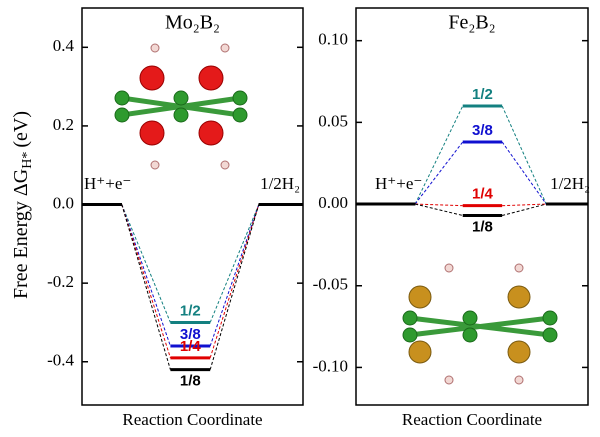  What do you see at coordinates (63, 202) in the screenshot?
I see `y-tick-label: 0.0` at bounding box center [63, 202].